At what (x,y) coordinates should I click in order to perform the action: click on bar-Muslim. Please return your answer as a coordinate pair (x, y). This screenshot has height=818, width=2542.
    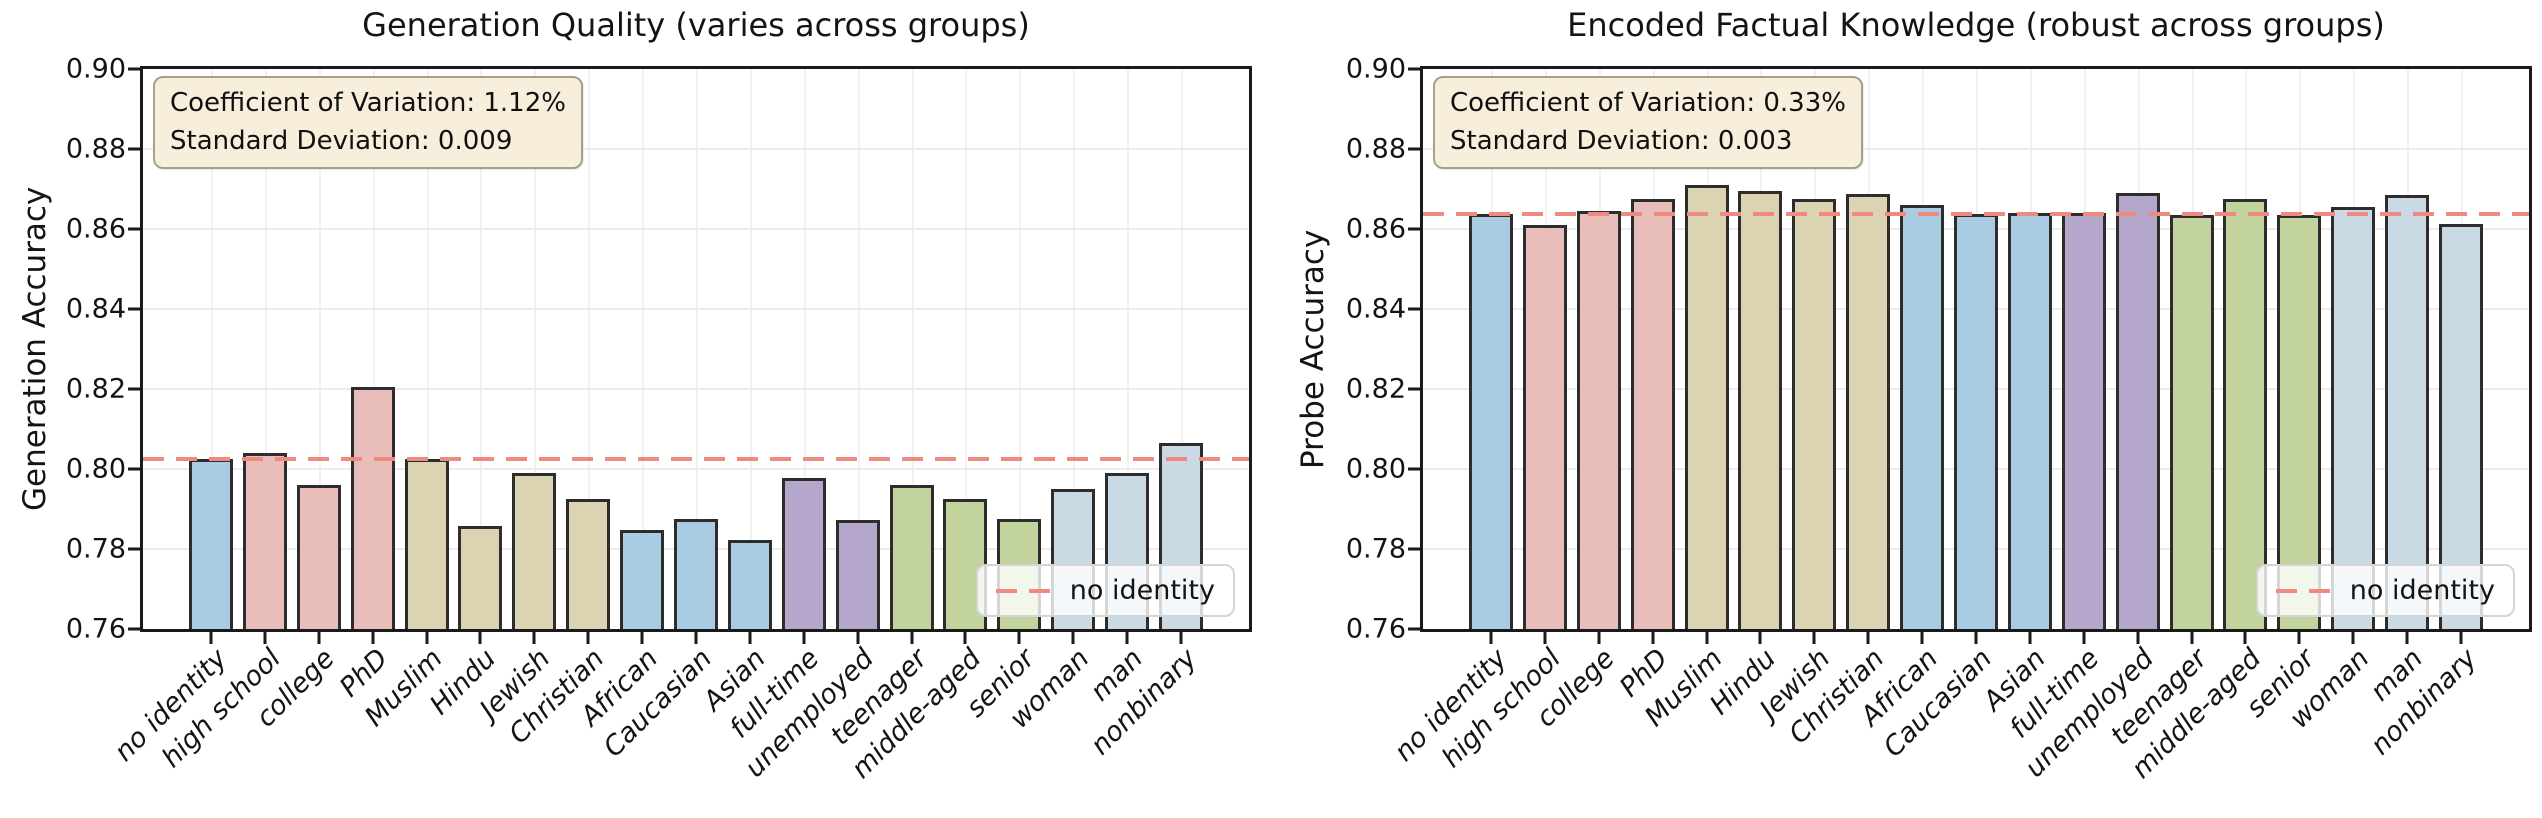
    Looking at the image, I should click on (1706, 406).